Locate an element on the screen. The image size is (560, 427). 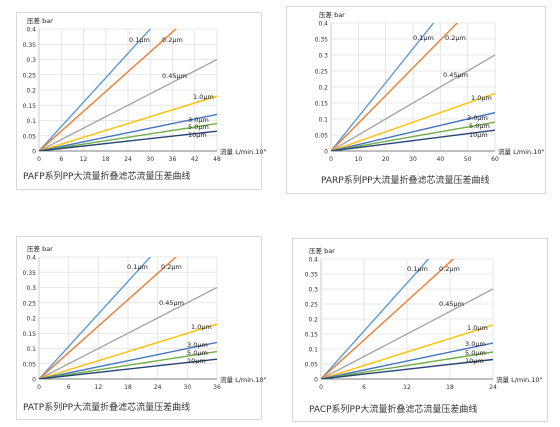
x-tick-label: 42 is located at coordinates (195, 159).